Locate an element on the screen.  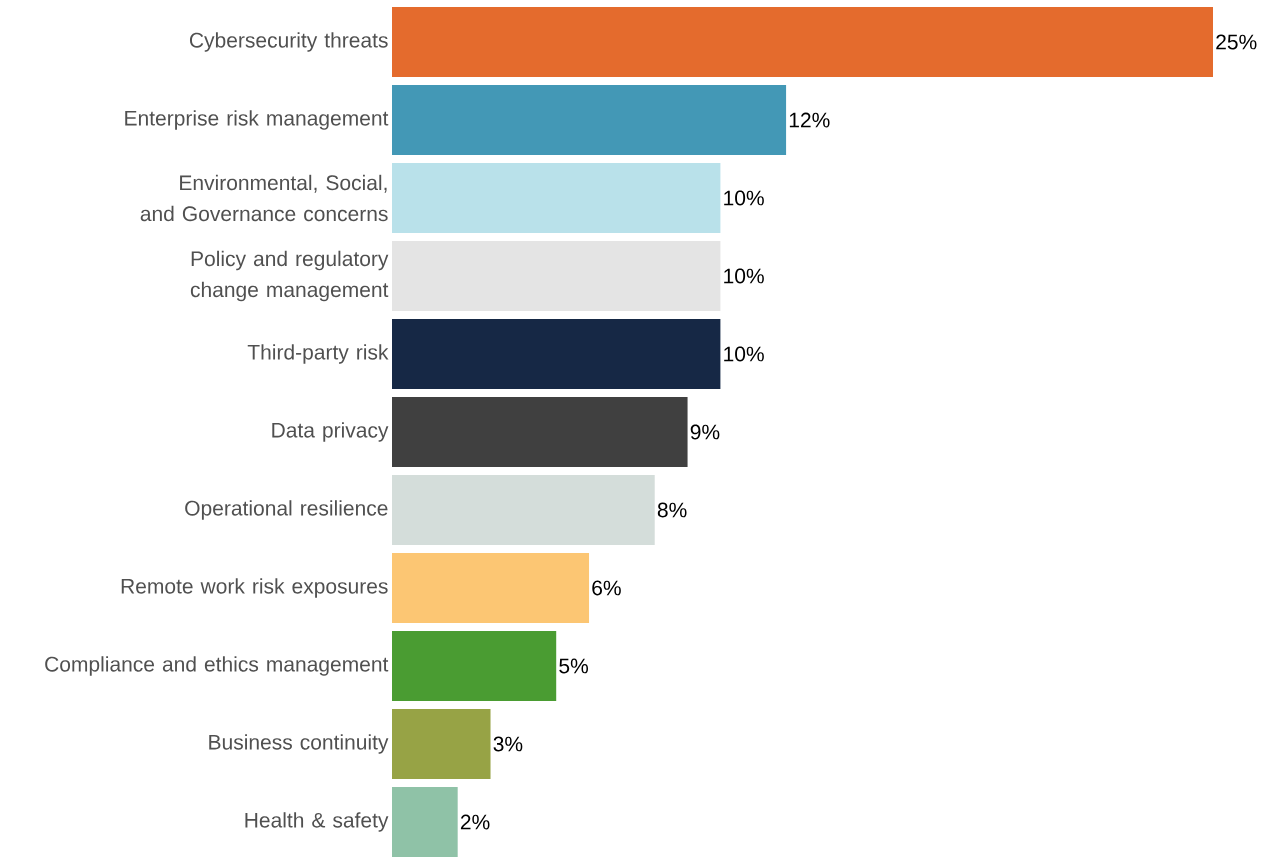
y-tick-label: Policy and regulatory change management is located at coordinates (289, 276).